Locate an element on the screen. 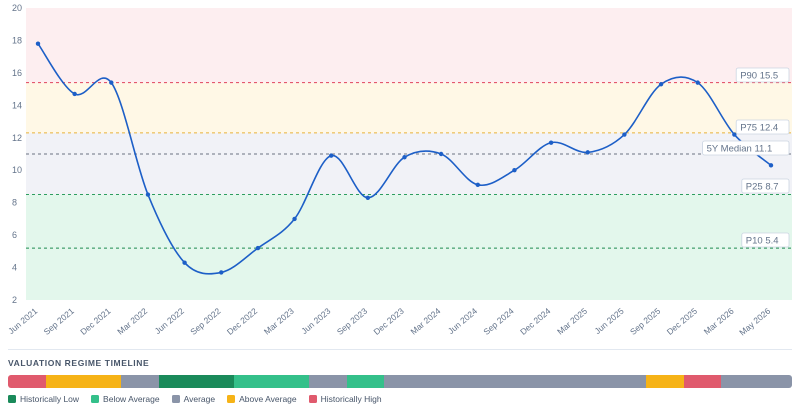  x-tick-label: Mar 2024 is located at coordinates (425, 321).